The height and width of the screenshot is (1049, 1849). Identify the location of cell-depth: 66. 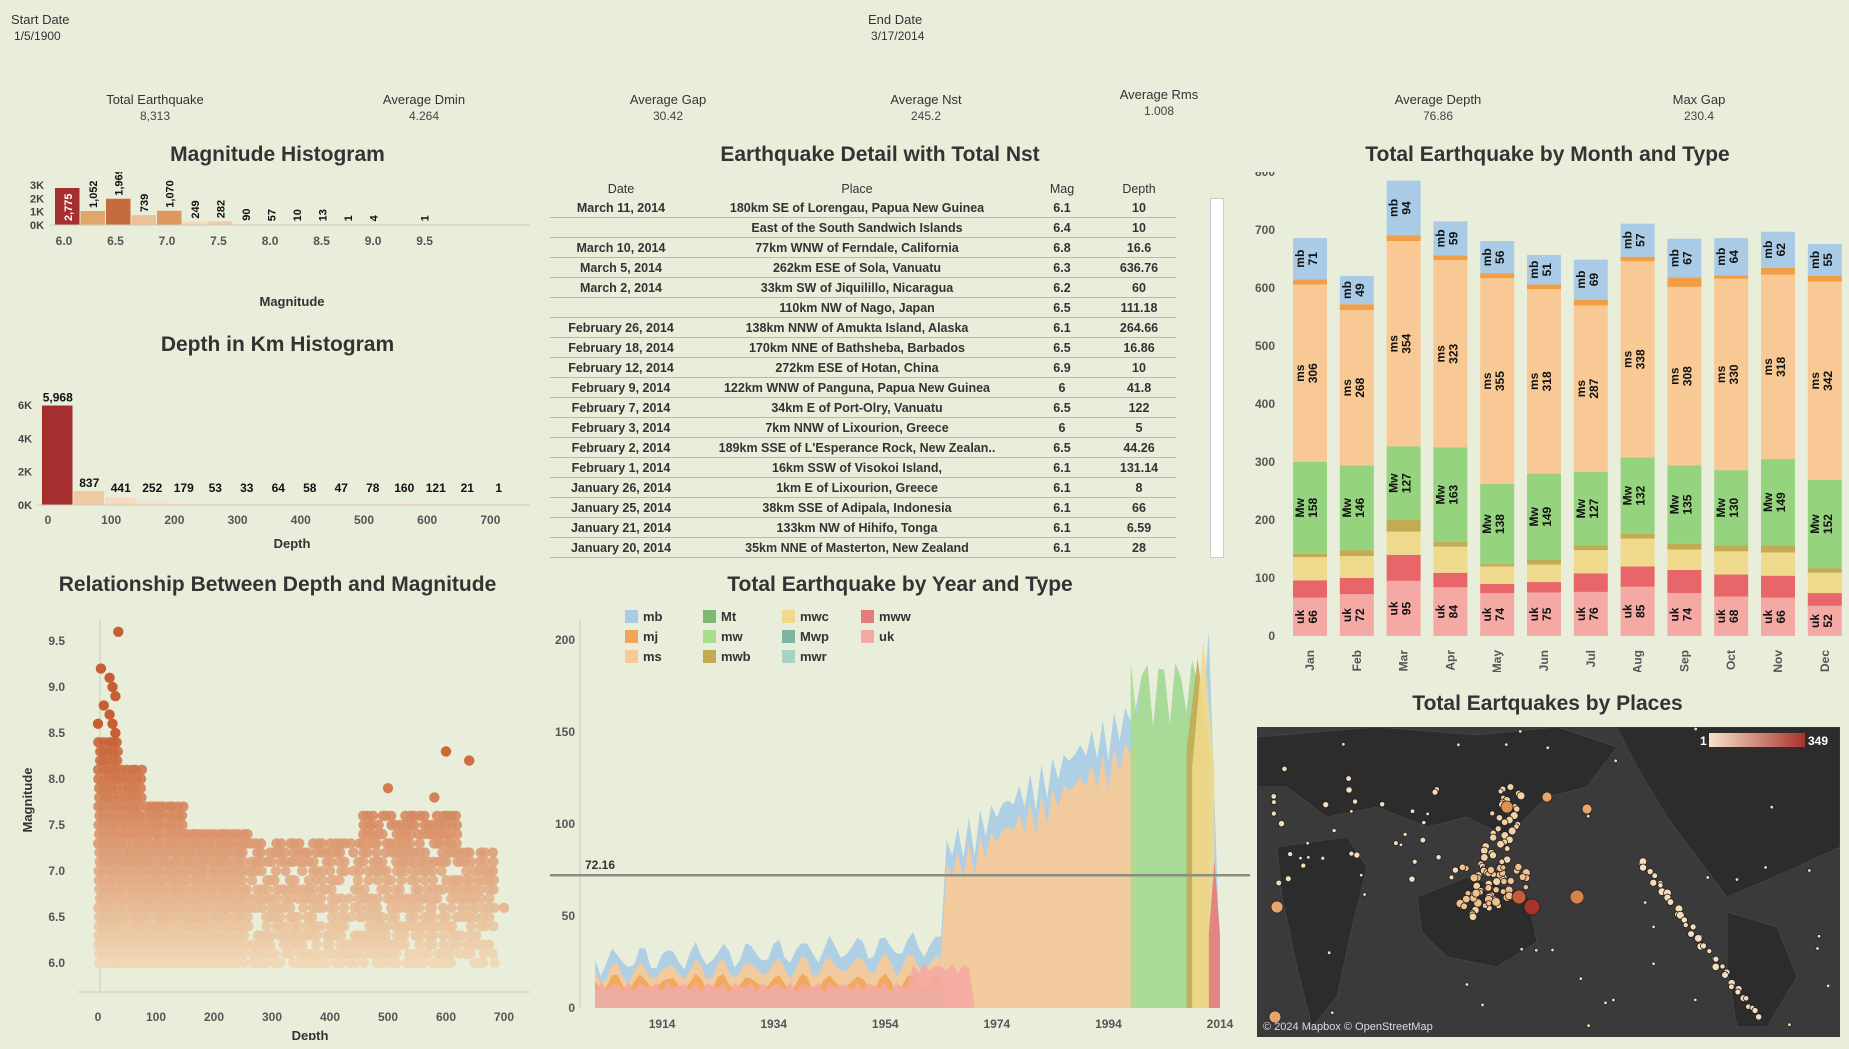
(1139, 507).